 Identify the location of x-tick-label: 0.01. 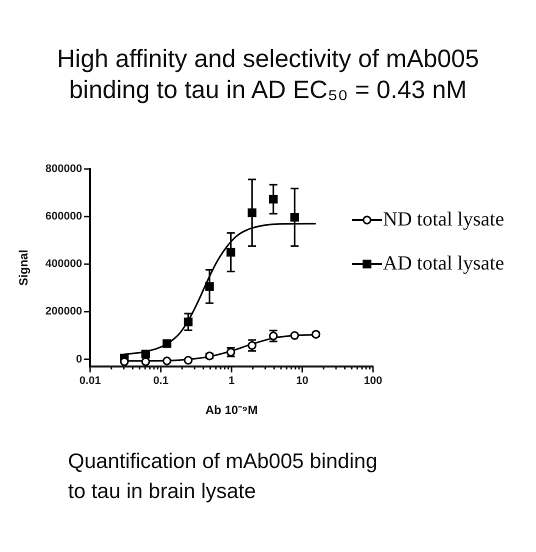
(90, 381).